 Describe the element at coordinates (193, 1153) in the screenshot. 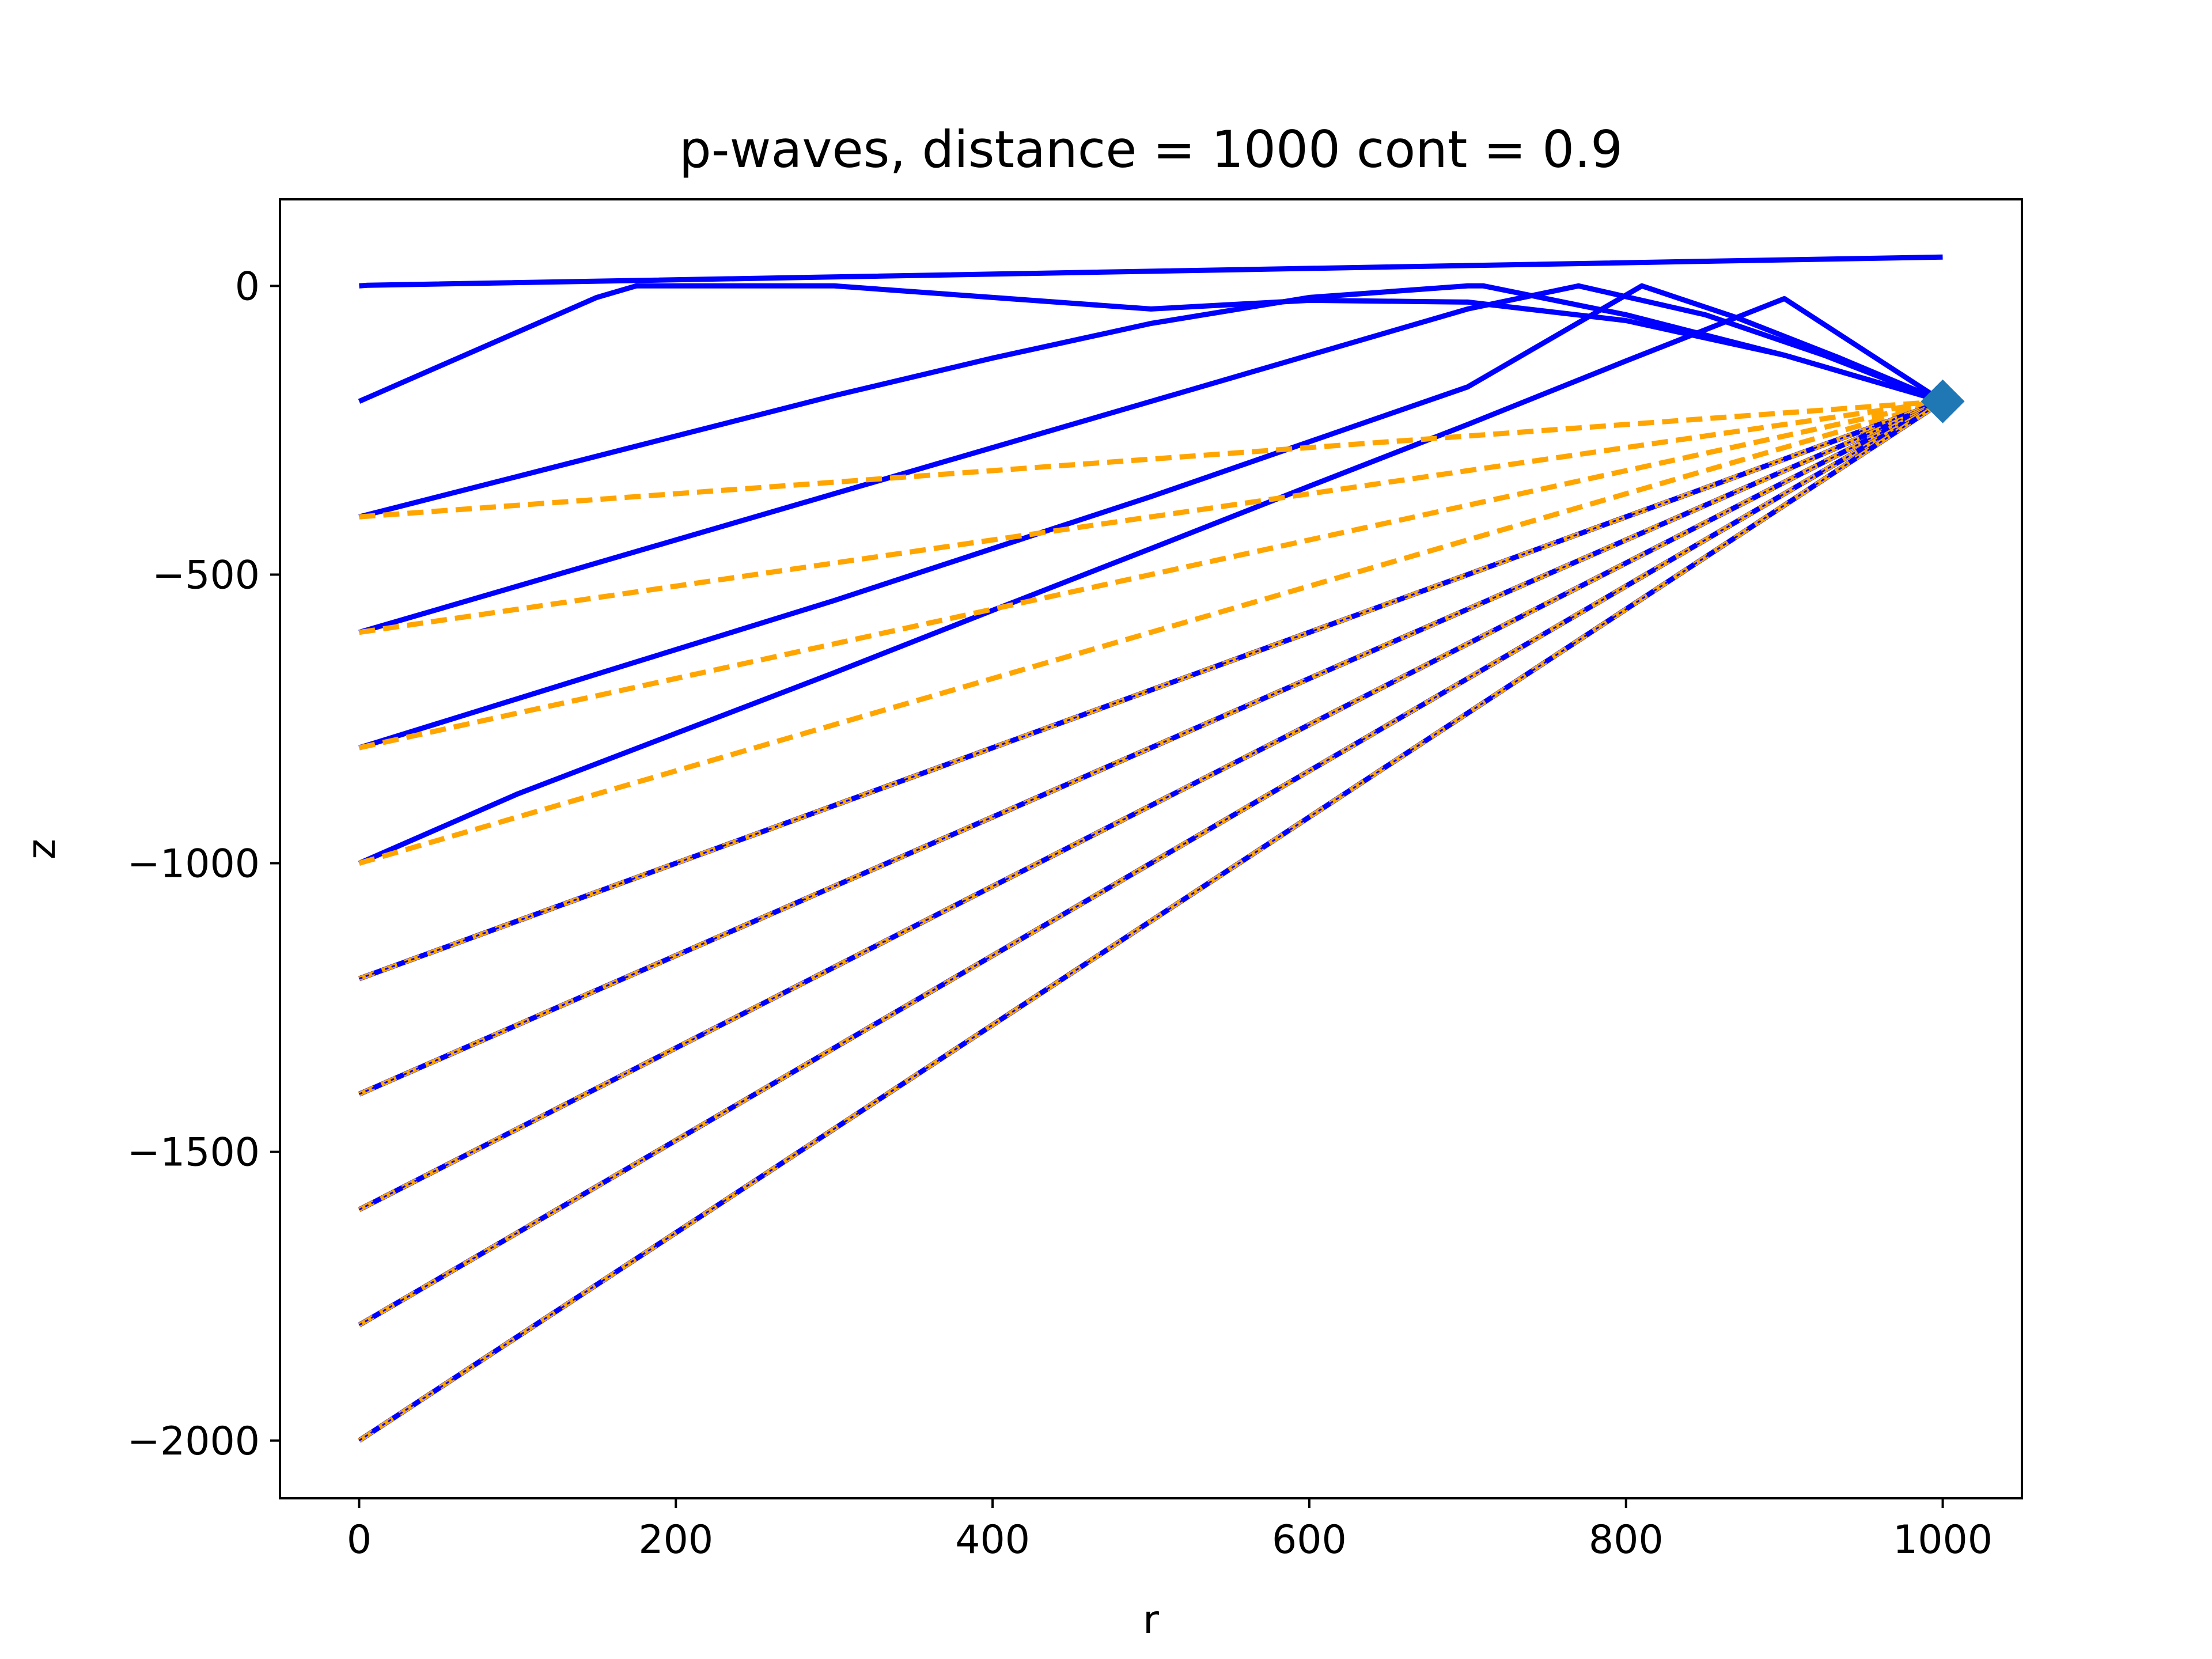

I see `y-tick-label: −1500` at that location.